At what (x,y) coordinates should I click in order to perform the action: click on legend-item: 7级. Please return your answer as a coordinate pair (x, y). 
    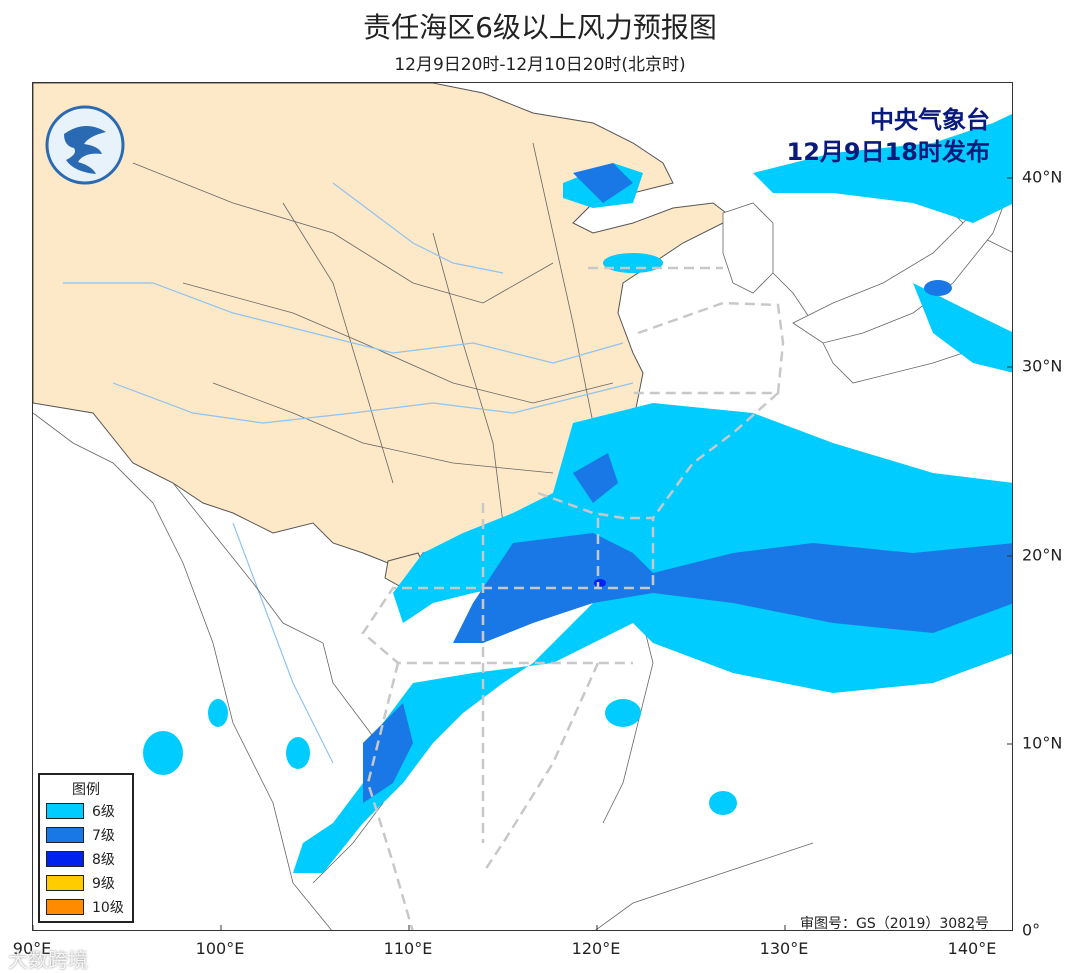
    Looking at the image, I should click on (89, 835).